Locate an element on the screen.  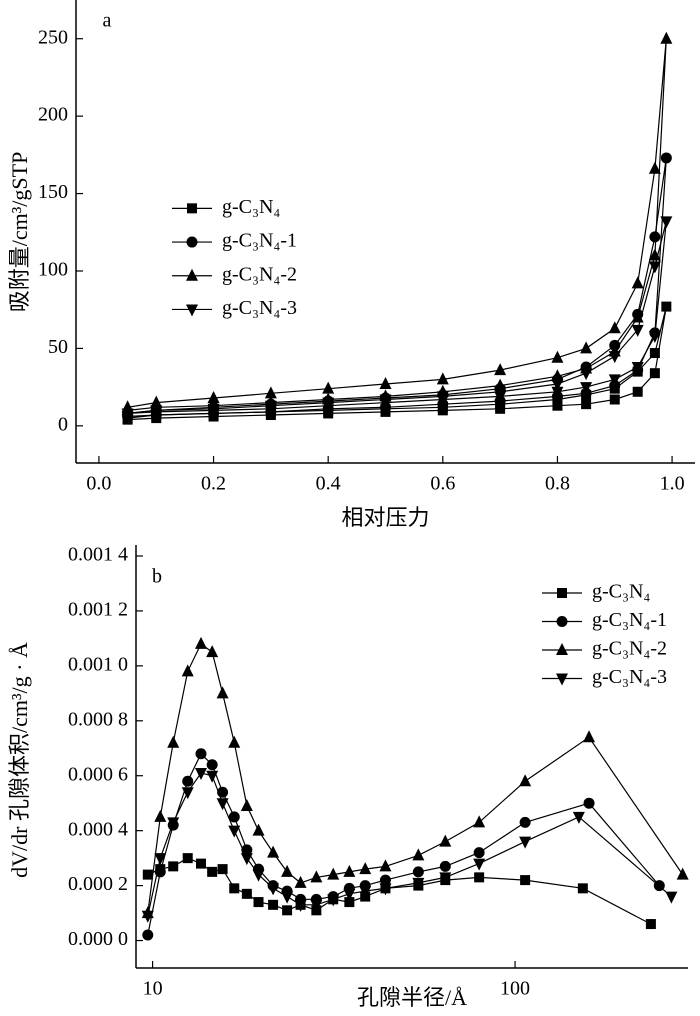
x-tick-label: 10 is located at coordinates (153, 989).